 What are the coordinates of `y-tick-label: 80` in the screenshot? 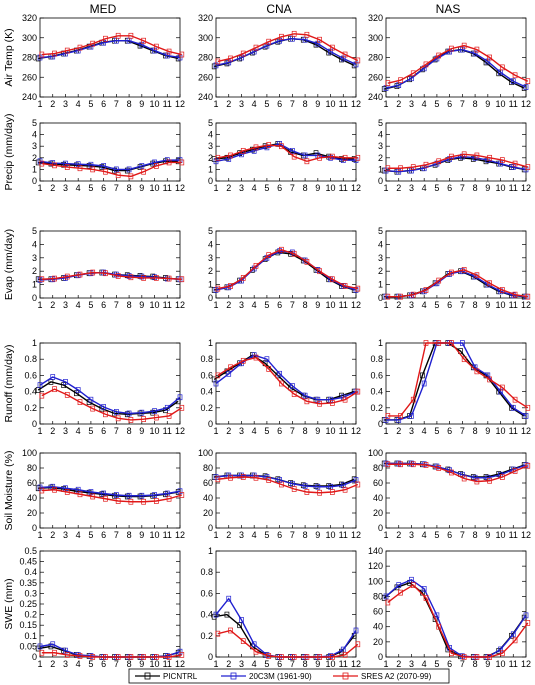 It's located at (208, 468).